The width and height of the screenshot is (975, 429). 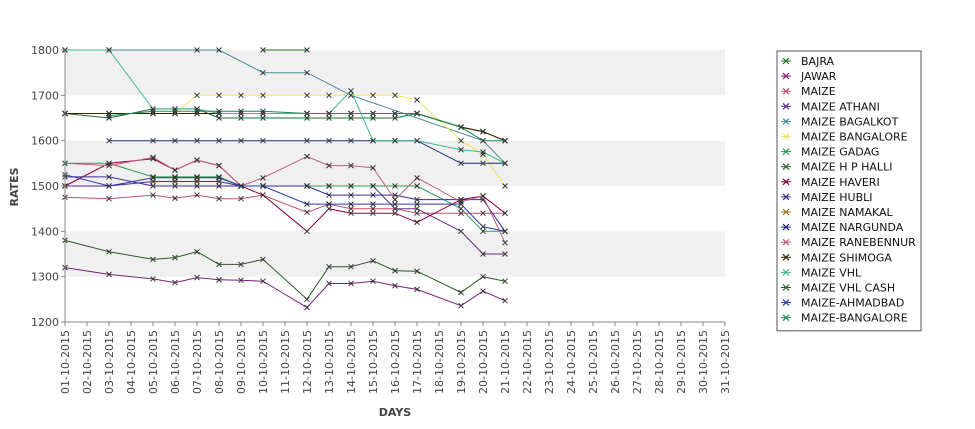 I want to click on legend-item: MAIZE RANEBENNUR, so click(x=848, y=242).